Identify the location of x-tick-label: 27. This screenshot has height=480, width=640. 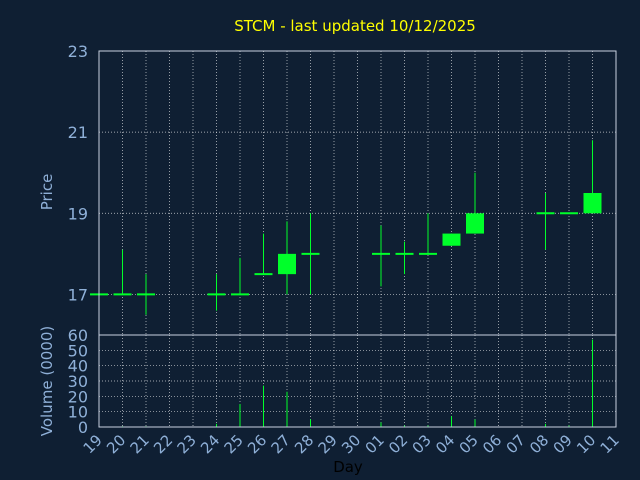
(281, 444).